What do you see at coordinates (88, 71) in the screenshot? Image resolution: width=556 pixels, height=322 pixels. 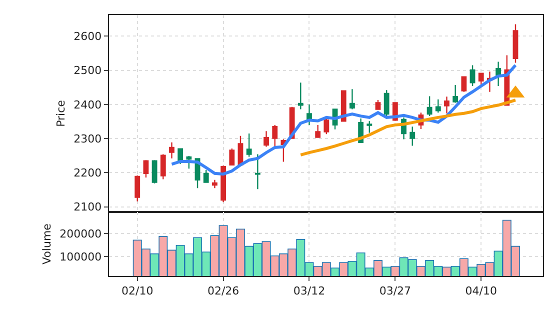 I see `y-tick-label: 2500` at bounding box center [88, 71].